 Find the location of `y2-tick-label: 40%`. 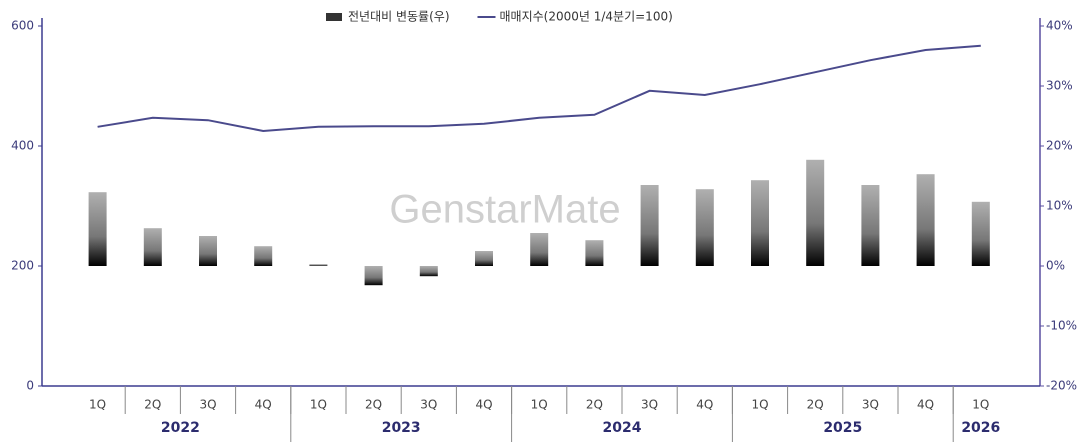

y2-tick-label: 40% is located at coordinates (1059, 26).